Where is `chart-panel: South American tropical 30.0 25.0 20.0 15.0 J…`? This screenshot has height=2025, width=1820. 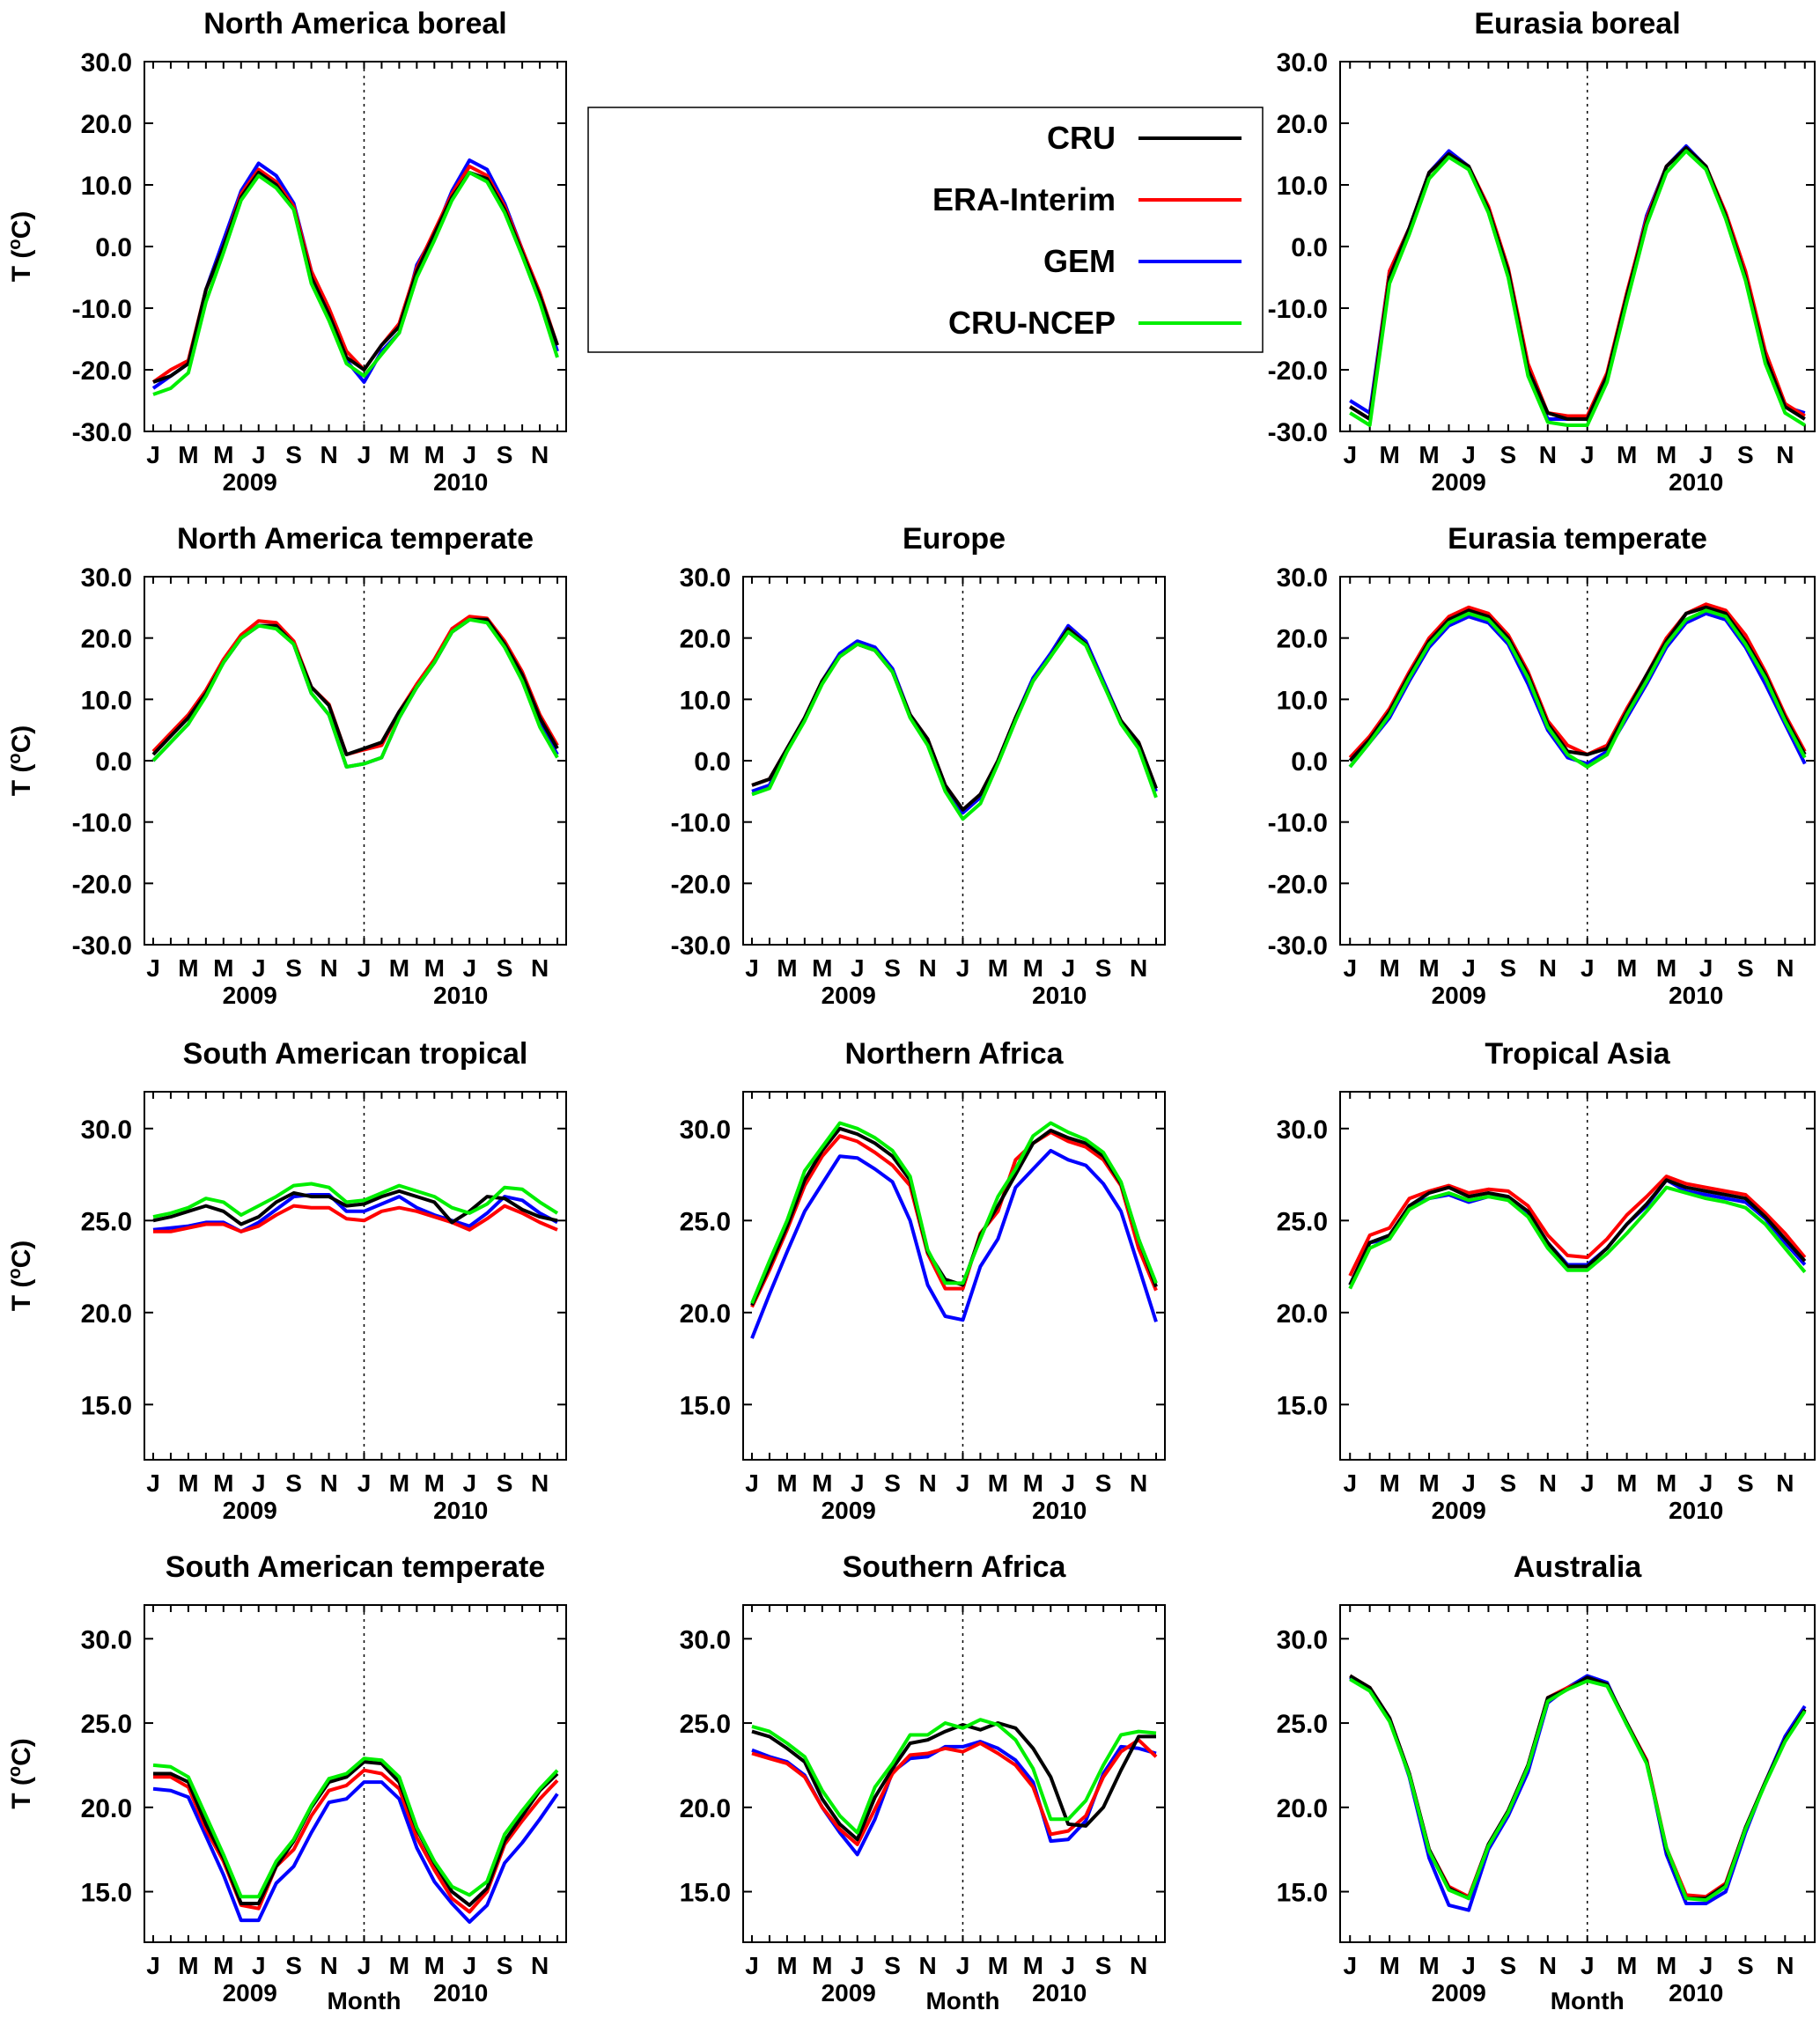
chart-panel: South American tropical 30.0 25.0 20.0 15.0 J… is located at coordinates (286, 1280).